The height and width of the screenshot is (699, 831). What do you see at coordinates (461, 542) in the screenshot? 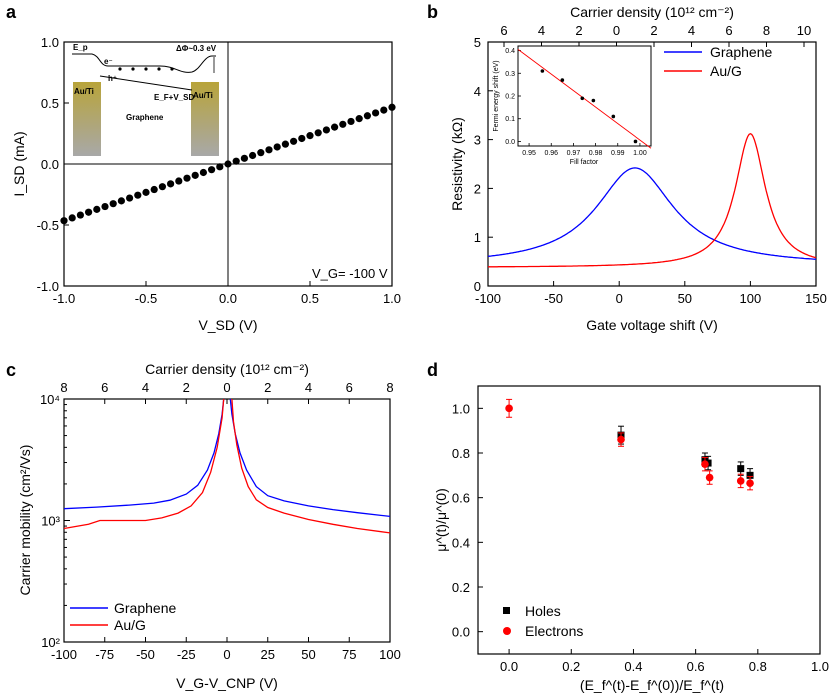
I see `d-ytick-label: 0.4` at bounding box center [461, 542].